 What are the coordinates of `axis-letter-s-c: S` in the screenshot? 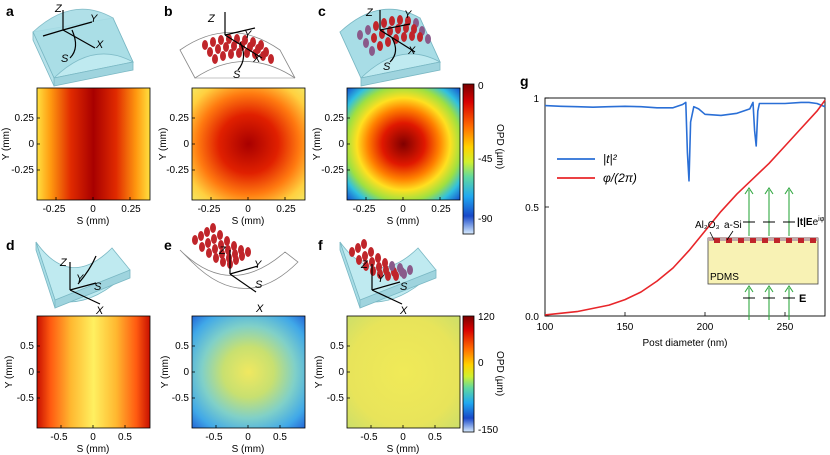 It's located at (387, 67).